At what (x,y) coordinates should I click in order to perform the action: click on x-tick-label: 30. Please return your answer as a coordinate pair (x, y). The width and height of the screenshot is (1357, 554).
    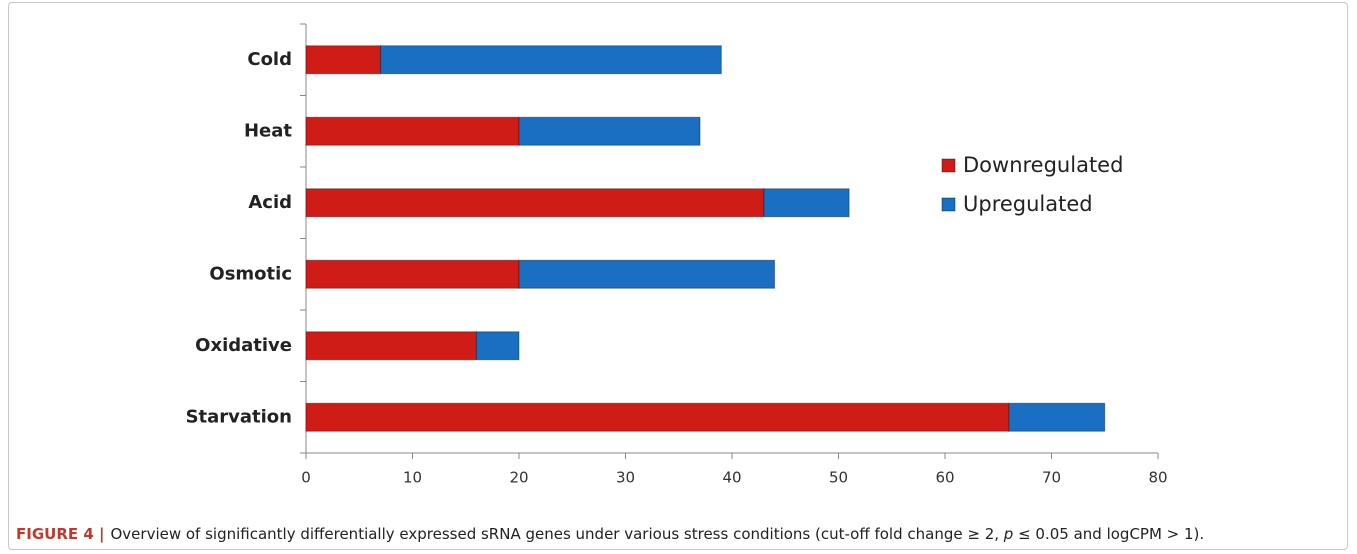
    Looking at the image, I should click on (625, 478).